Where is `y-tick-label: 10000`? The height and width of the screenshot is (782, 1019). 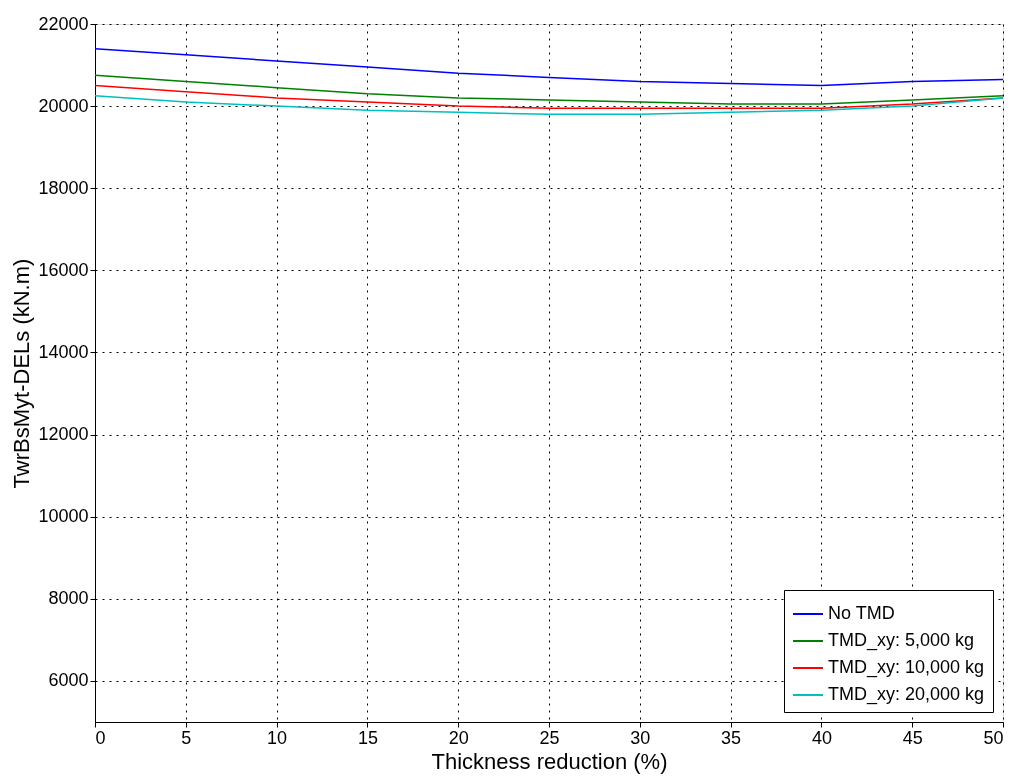 y-tick-label: 10000 is located at coordinates (63, 516).